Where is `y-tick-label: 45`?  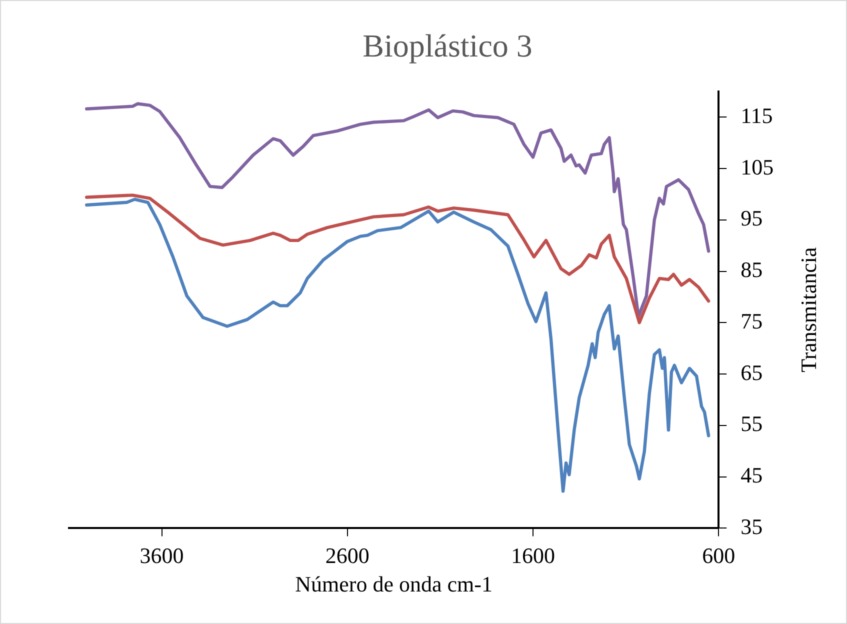 y-tick-label: 45 is located at coordinates (751, 475).